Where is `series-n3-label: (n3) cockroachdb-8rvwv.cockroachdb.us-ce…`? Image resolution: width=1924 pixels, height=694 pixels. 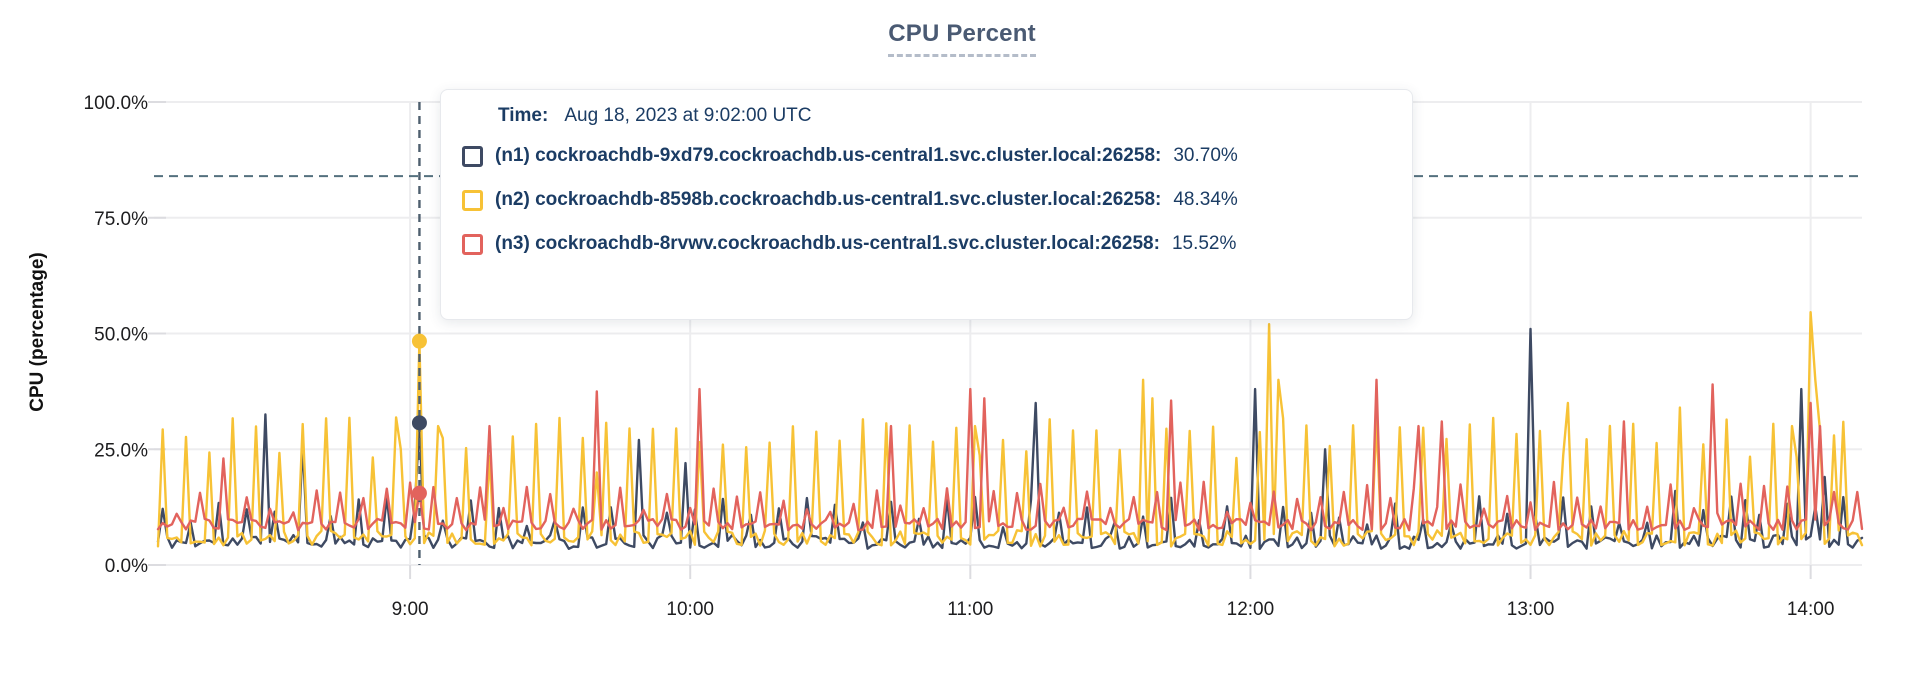 series-n3-label: (n3) cockroachdb-8rvwv.cockroachdb.us-ce… is located at coordinates (827, 243).